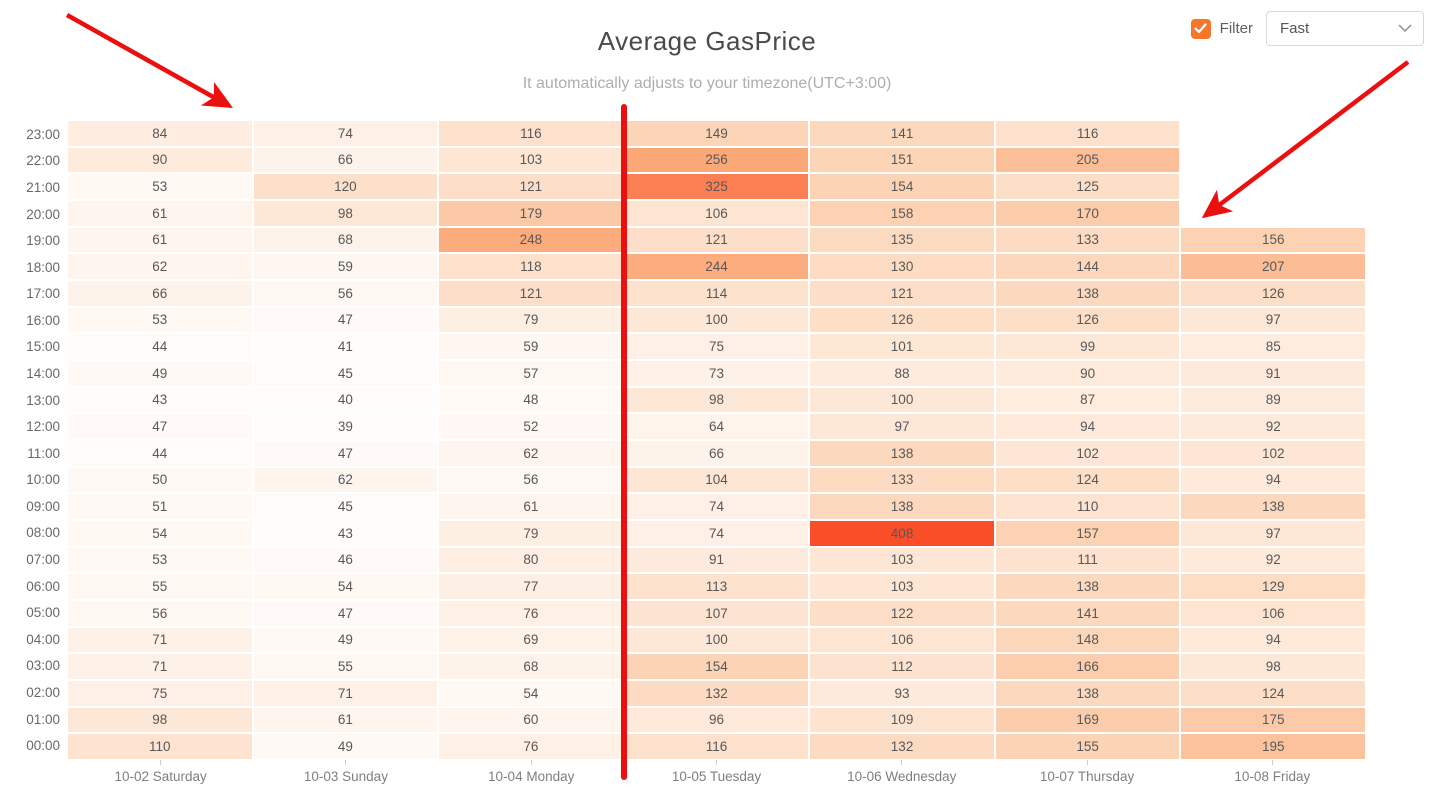 This screenshot has width=1448, height=796. I want to click on heatmap-cell: 96, so click(716, 720).